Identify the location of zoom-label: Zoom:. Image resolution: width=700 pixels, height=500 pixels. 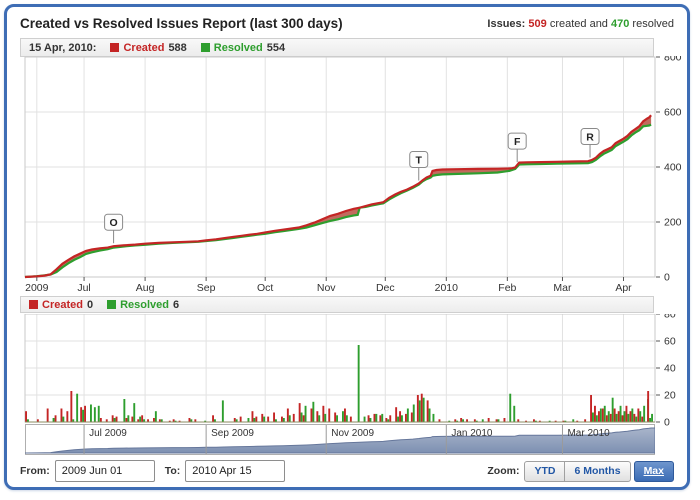
(503, 471).